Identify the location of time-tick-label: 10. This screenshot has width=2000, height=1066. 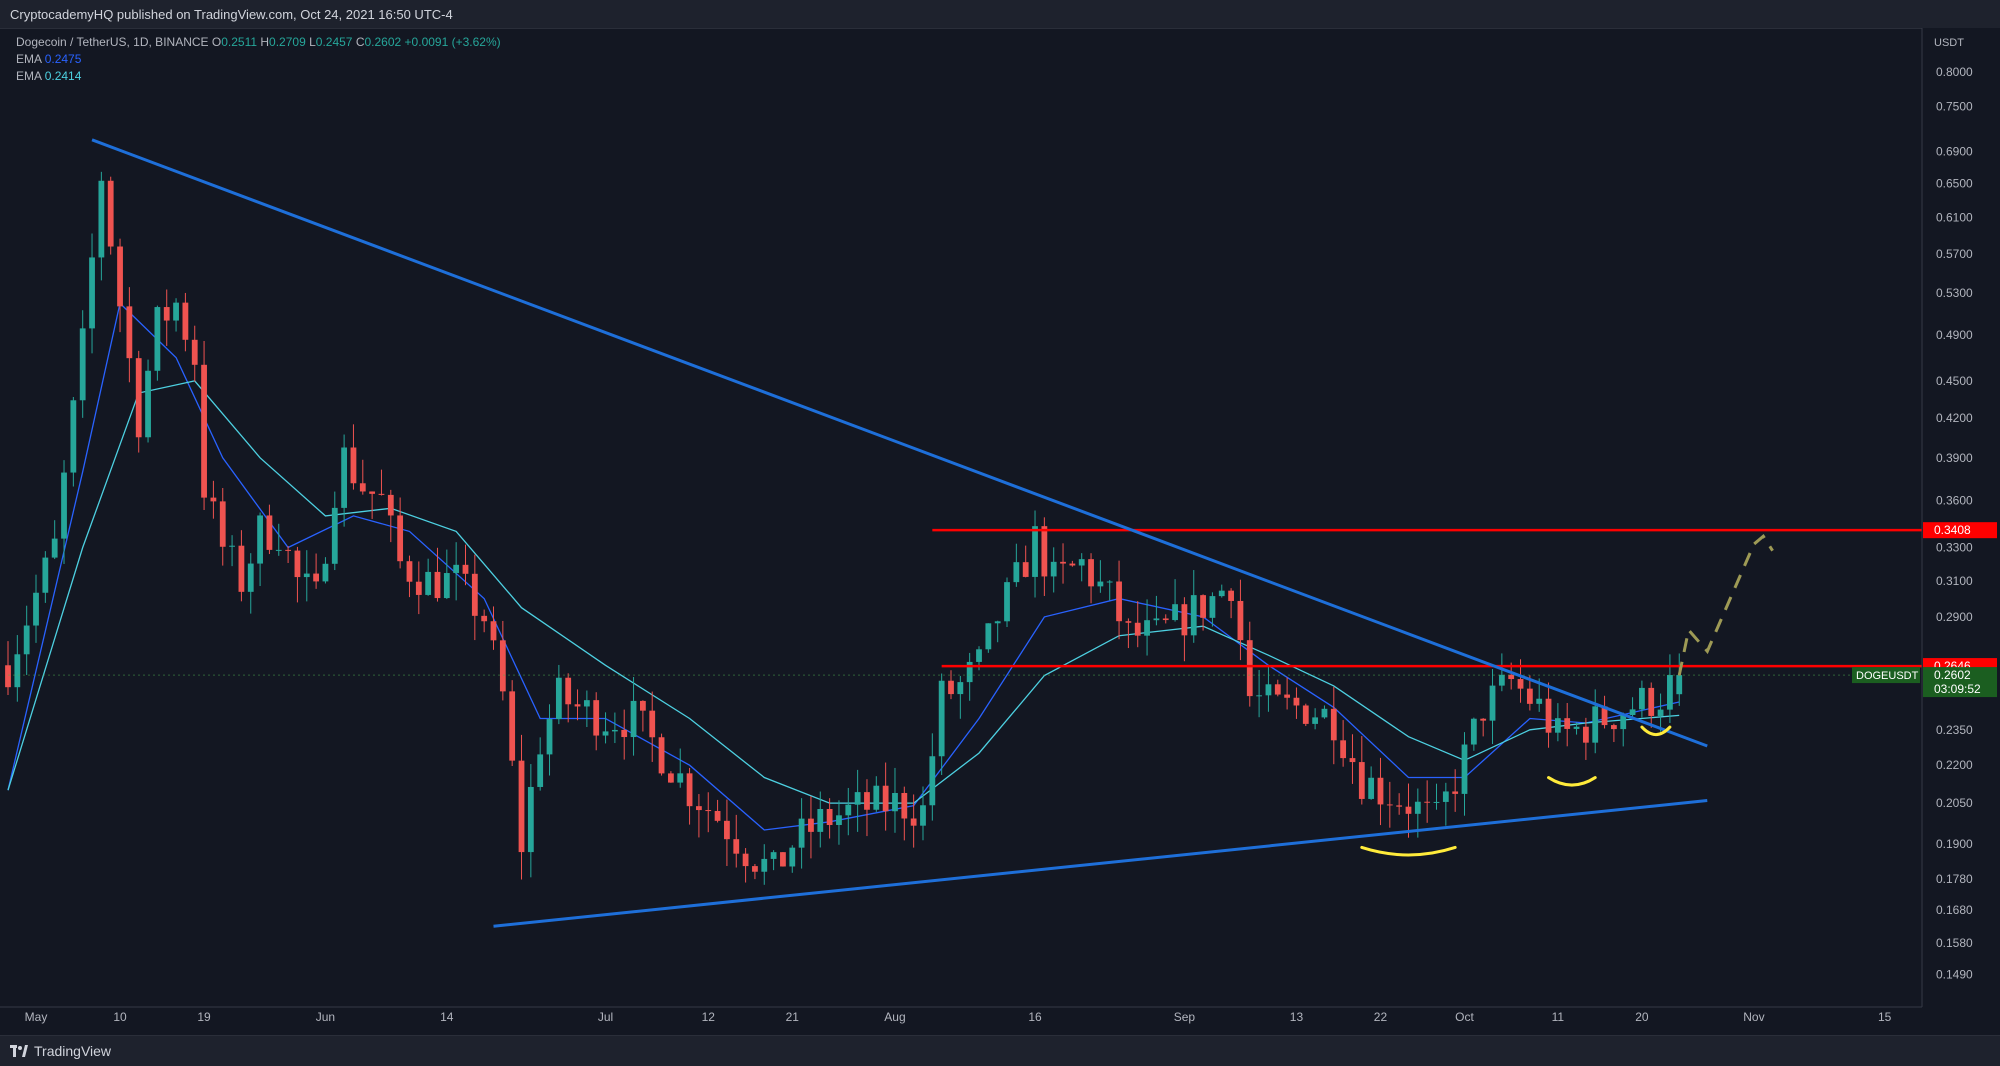
(120, 1017).